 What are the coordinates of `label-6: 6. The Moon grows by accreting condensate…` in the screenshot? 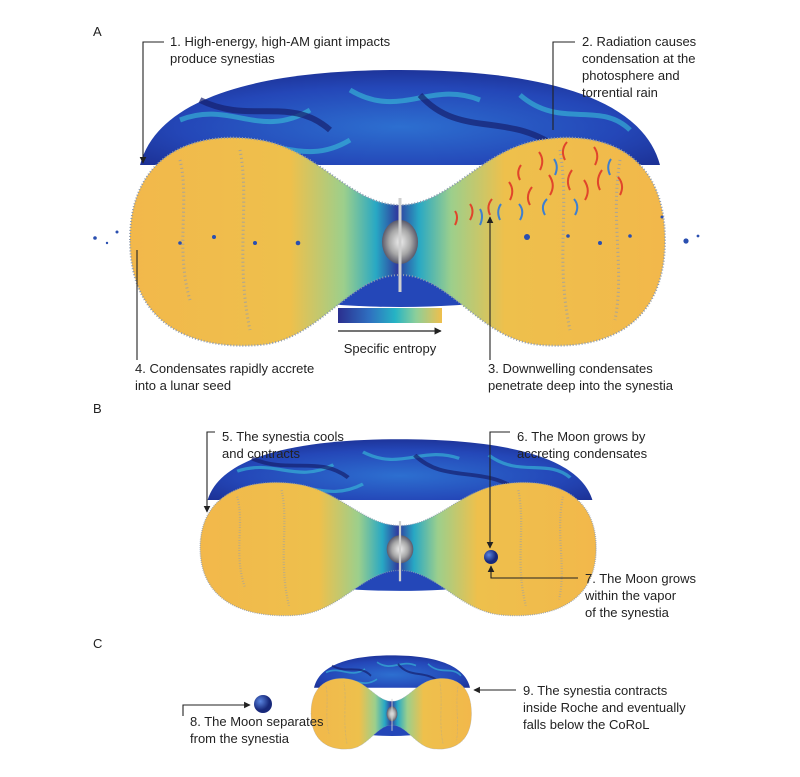 It's located at (582, 445).